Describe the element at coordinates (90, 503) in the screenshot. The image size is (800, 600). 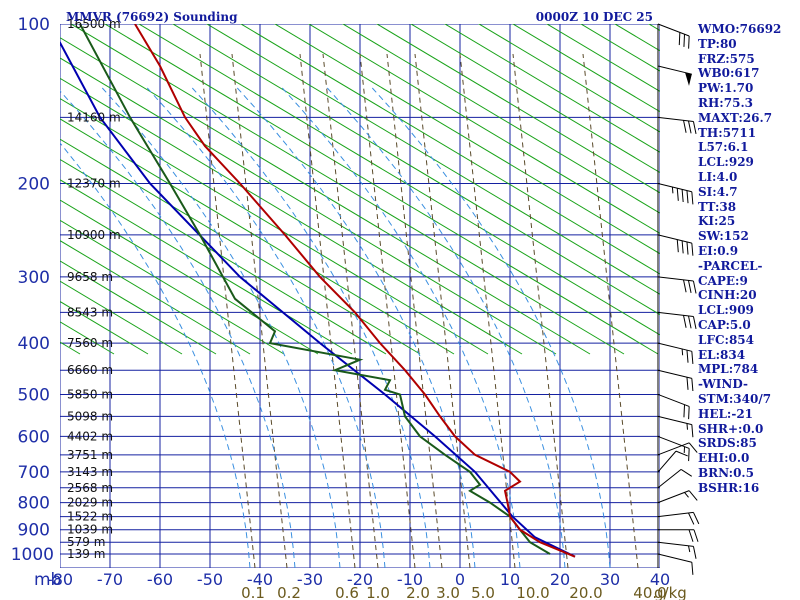
I see `height-label: 2029 m` at that location.